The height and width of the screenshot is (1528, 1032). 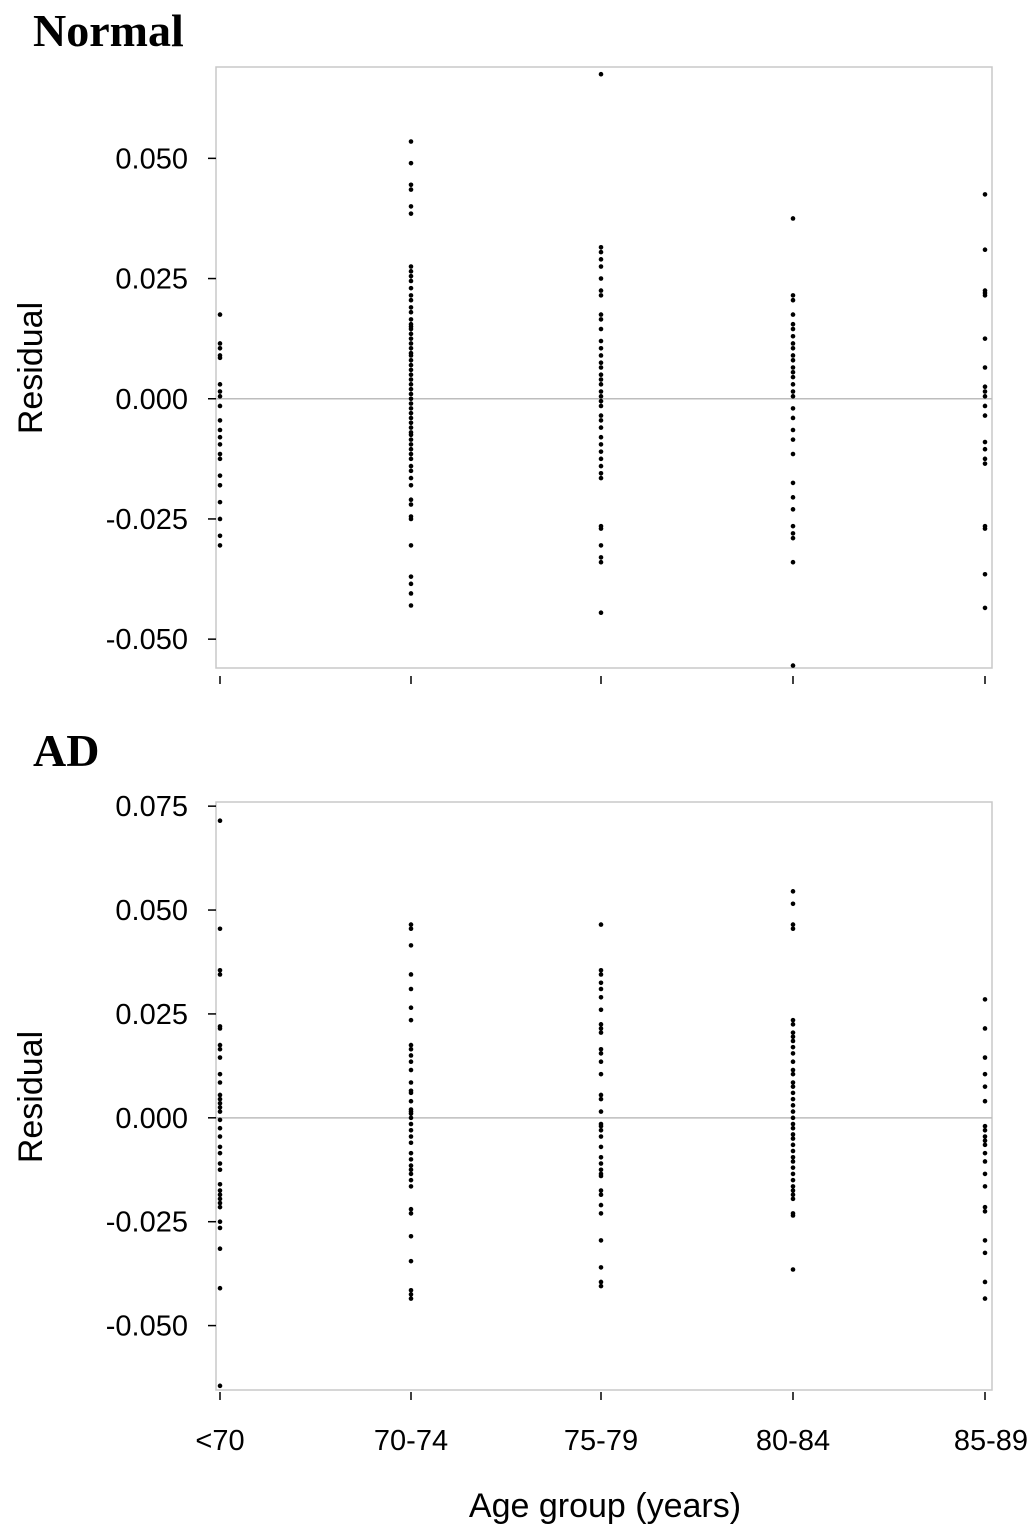 I want to click on ad-x-tick-label: 85-89, so click(x=991, y=1441).